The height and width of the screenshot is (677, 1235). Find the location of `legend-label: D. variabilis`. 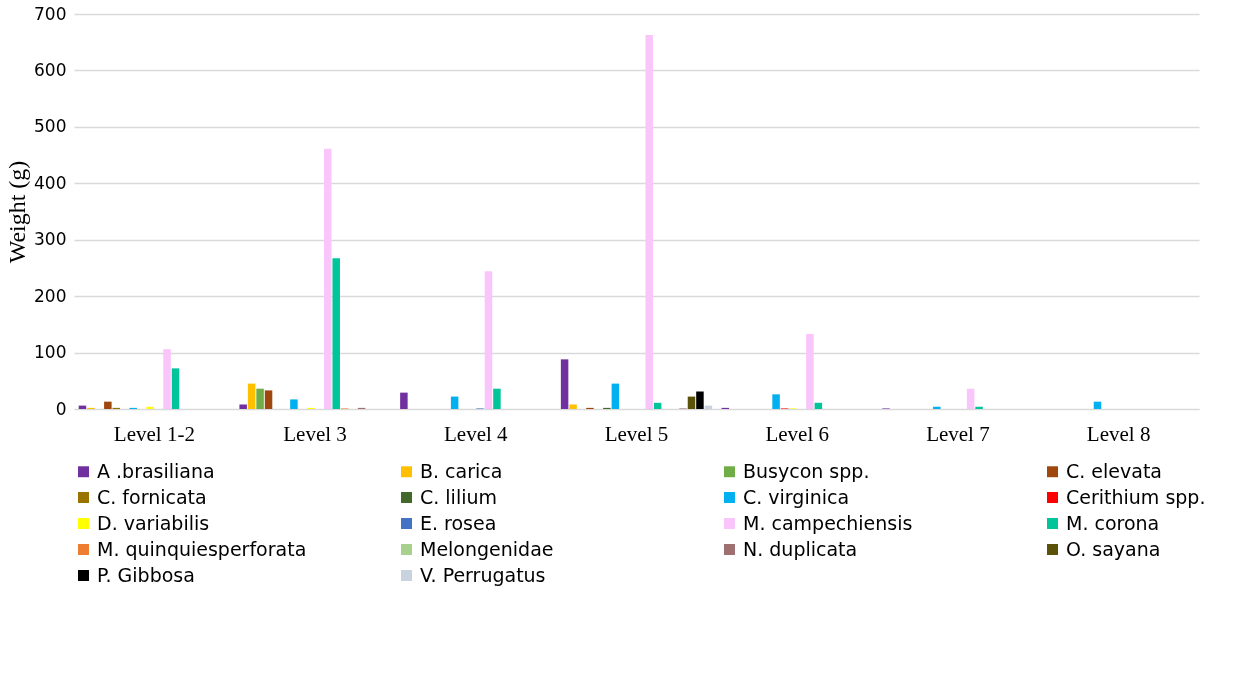

legend-label: D. variabilis is located at coordinates (153, 522).